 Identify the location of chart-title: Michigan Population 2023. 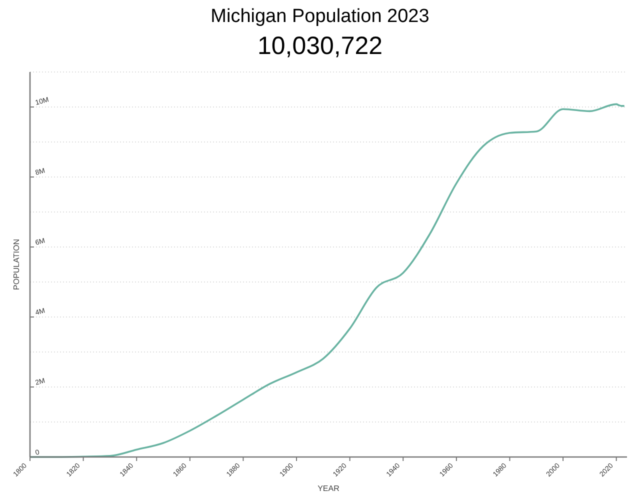
(320, 16).